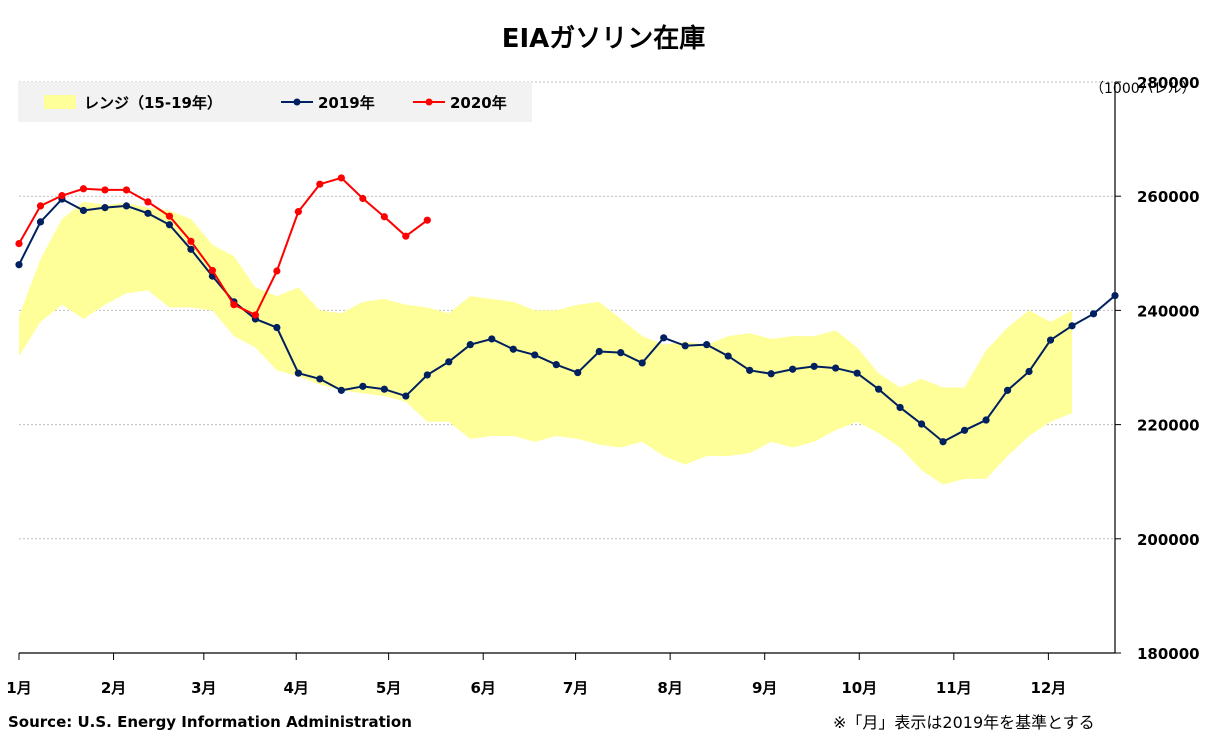 The image size is (1207, 738). Describe the element at coordinates (346, 103) in the screenshot. I see `legend-label-2019: 2019年` at that location.